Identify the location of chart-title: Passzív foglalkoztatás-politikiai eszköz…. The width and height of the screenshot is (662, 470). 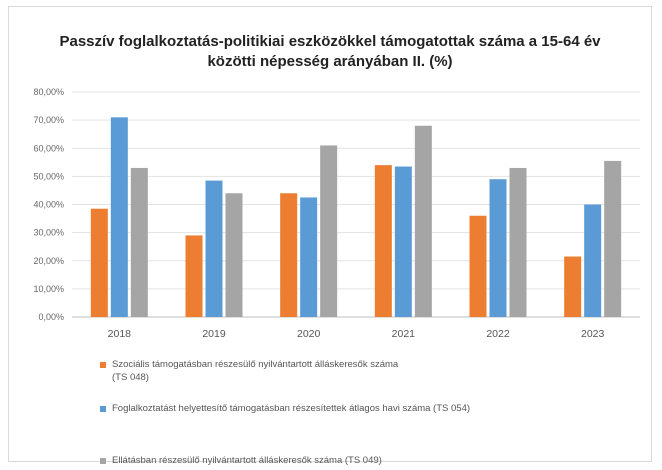
(330, 51).